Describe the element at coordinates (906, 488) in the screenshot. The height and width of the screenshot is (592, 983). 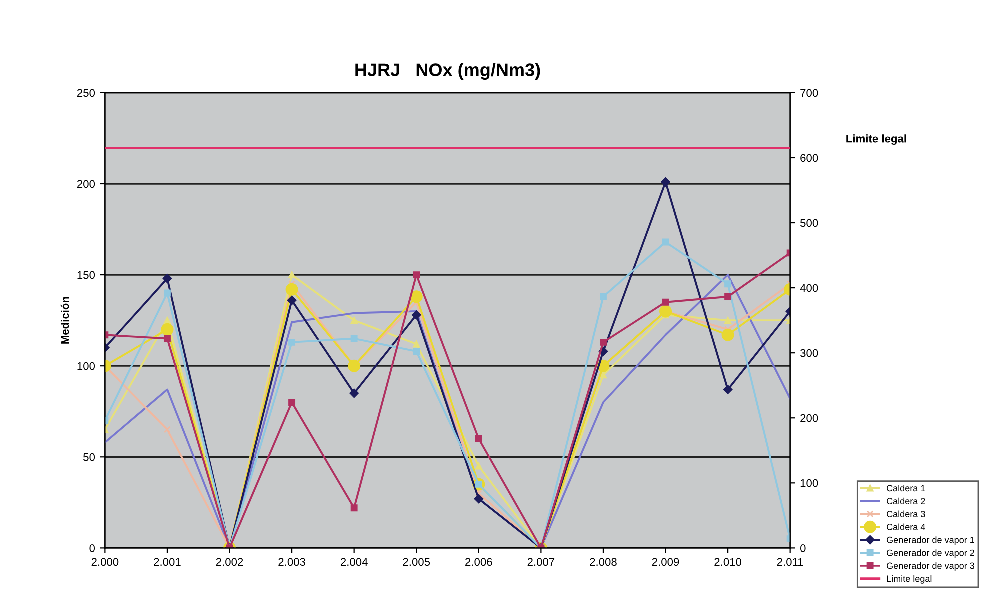
I see `legend-label: Caldera 1` at that location.